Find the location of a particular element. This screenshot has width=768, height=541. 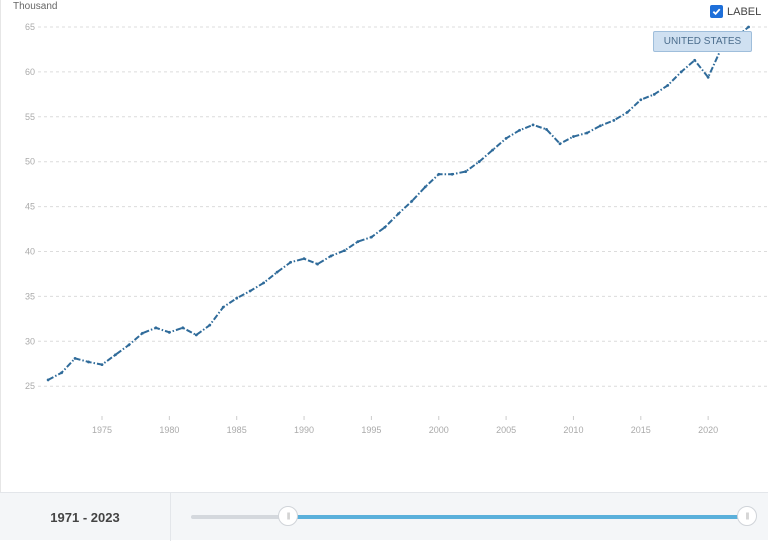

x-tick-label: 2005 is located at coordinates (506, 430).